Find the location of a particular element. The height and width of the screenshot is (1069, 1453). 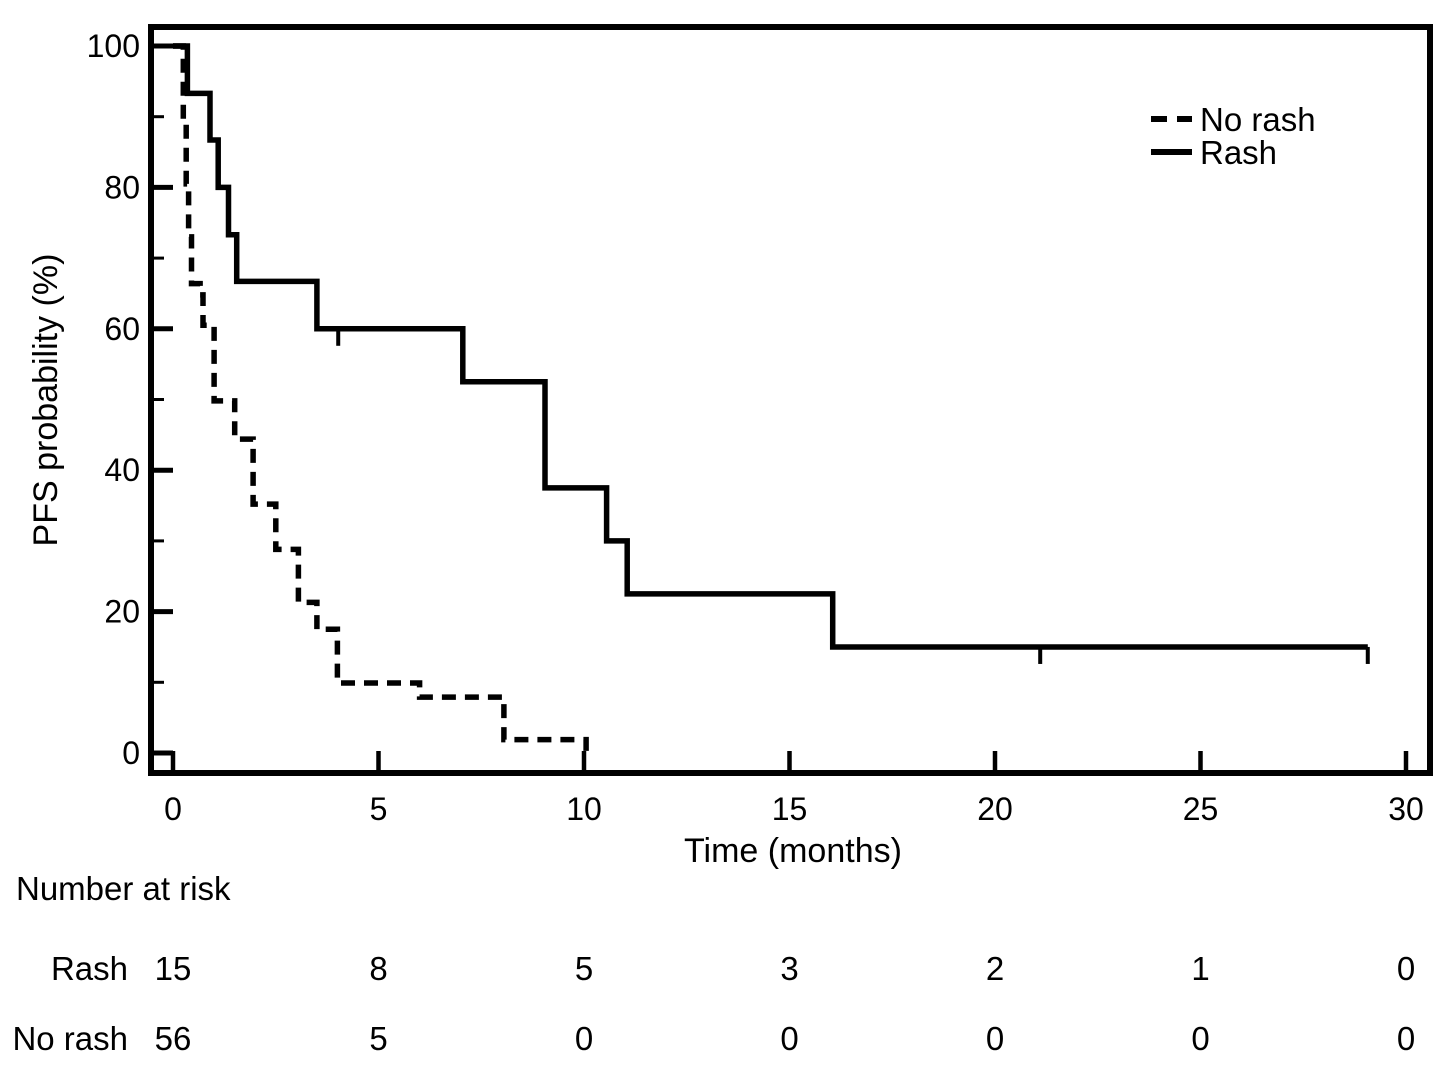

risk-row-label: Rash is located at coordinates (89, 968).